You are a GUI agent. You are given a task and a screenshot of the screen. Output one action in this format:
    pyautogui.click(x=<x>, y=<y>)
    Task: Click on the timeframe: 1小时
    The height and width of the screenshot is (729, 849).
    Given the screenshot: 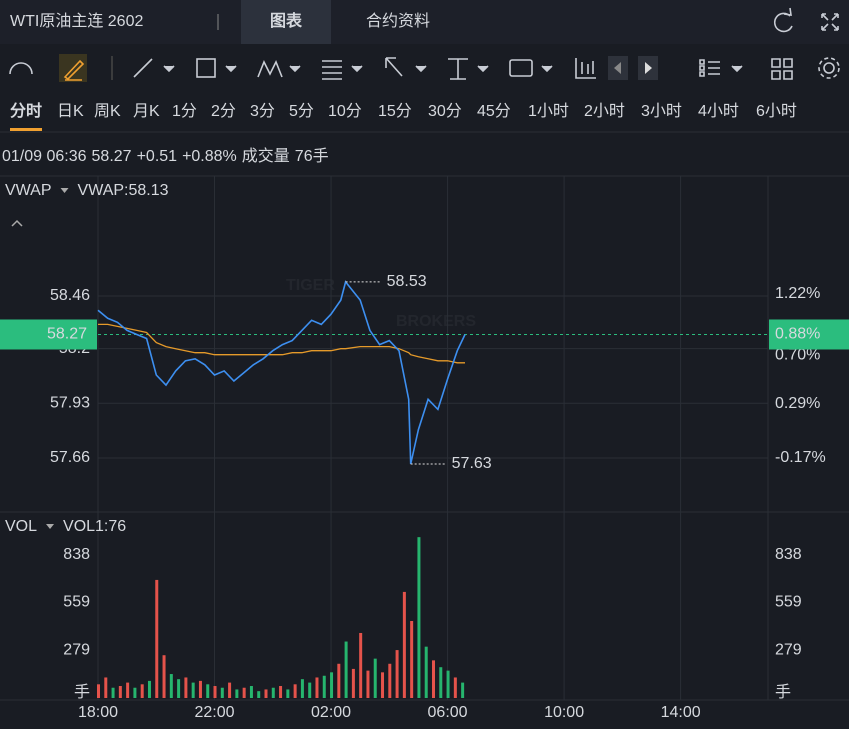 What is the action you would take?
    pyautogui.click(x=548, y=111)
    